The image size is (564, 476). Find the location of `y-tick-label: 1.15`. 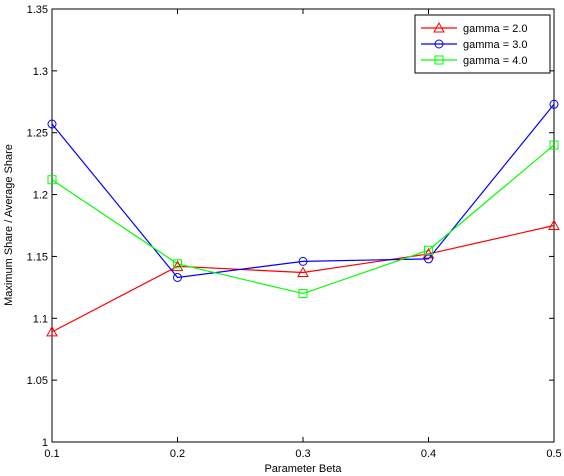

y-tick-label: 1.15 is located at coordinates (37, 257).